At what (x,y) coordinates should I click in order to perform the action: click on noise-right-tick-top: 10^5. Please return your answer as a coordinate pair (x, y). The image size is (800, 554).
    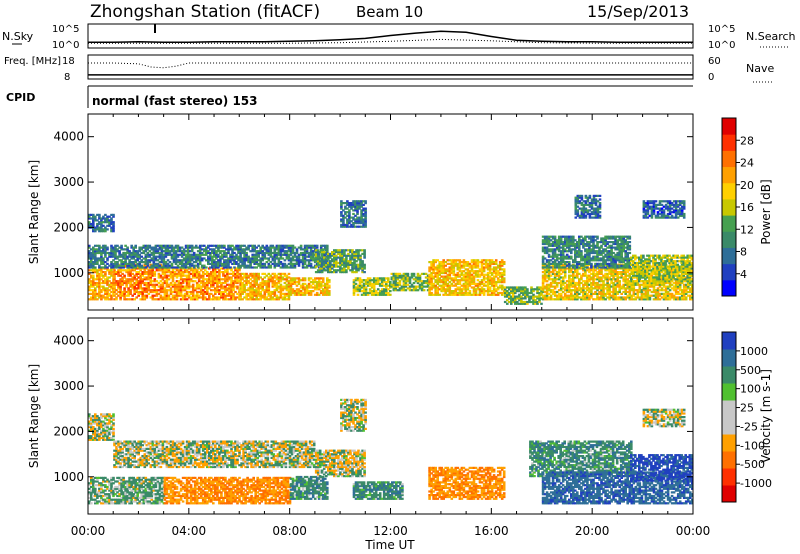
    Looking at the image, I should click on (721, 29).